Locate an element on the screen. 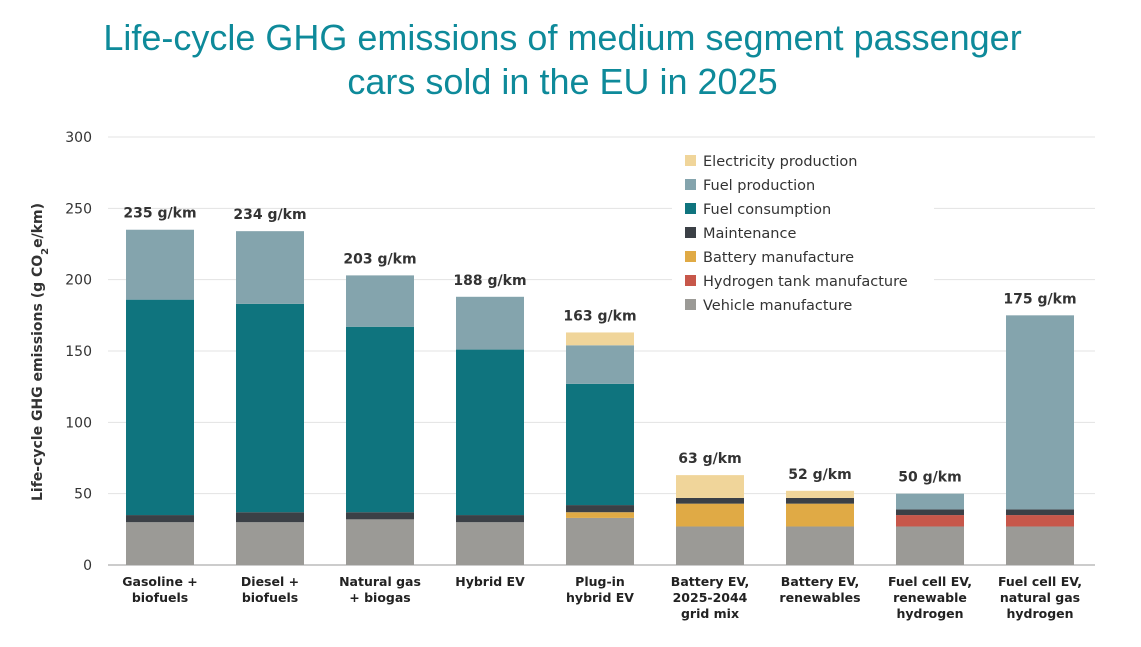 The image size is (1141, 647). legend-item: Maintenance is located at coordinates (740, 234).